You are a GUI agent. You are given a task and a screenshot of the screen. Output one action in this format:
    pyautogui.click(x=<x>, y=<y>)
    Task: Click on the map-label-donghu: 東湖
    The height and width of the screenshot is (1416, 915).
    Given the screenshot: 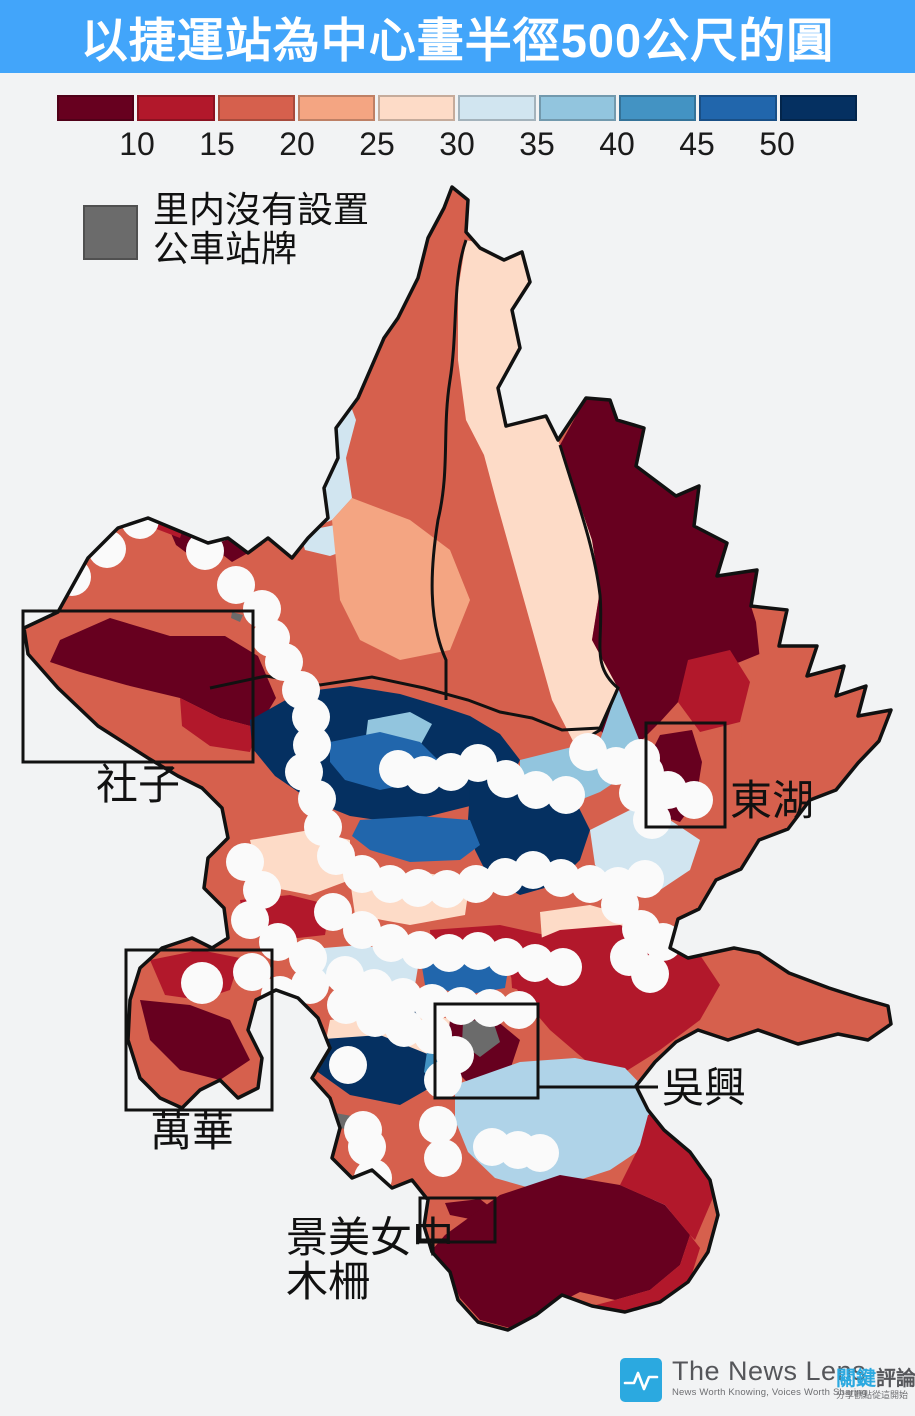 What is the action you would take?
    pyautogui.click(x=772, y=800)
    